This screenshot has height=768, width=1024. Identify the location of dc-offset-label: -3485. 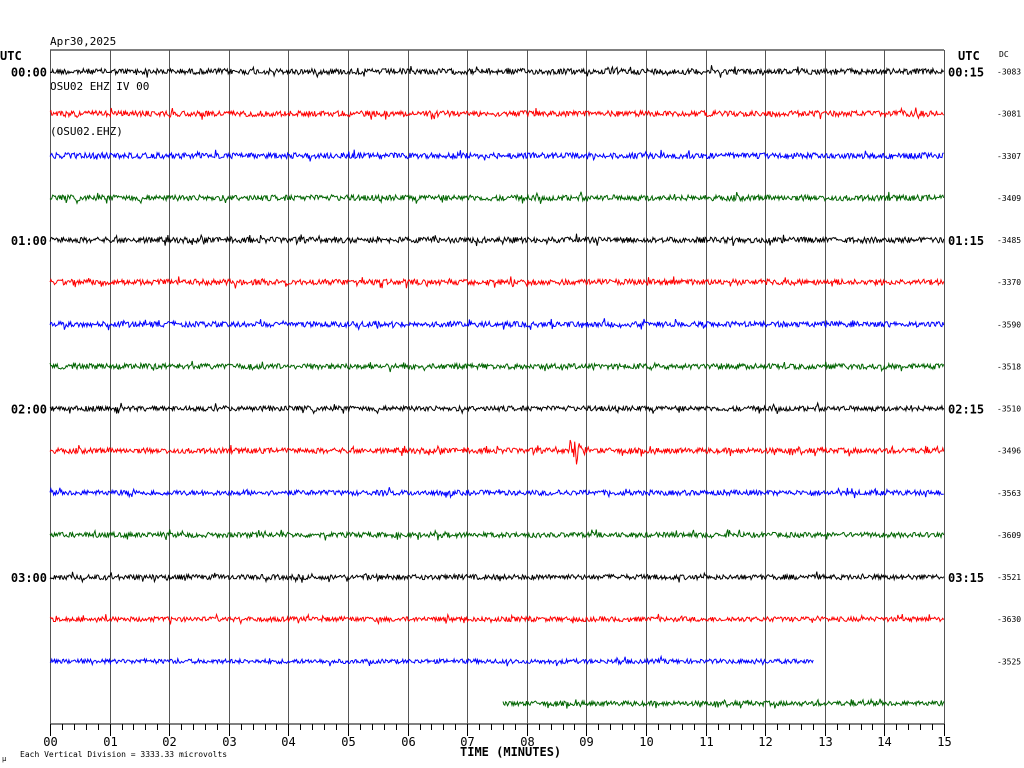
(1009, 240).